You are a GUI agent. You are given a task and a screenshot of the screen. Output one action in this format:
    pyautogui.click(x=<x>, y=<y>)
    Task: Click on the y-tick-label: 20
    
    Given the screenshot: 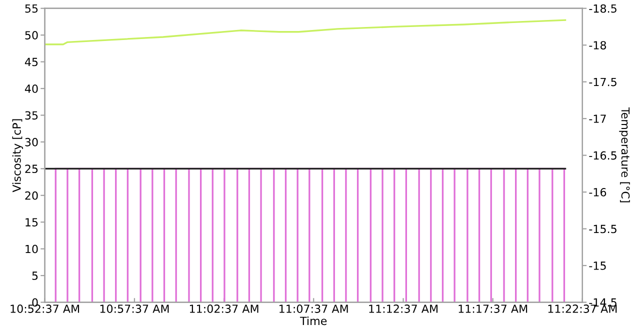 What is the action you would take?
    pyautogui.click(x=31, y=195)
    